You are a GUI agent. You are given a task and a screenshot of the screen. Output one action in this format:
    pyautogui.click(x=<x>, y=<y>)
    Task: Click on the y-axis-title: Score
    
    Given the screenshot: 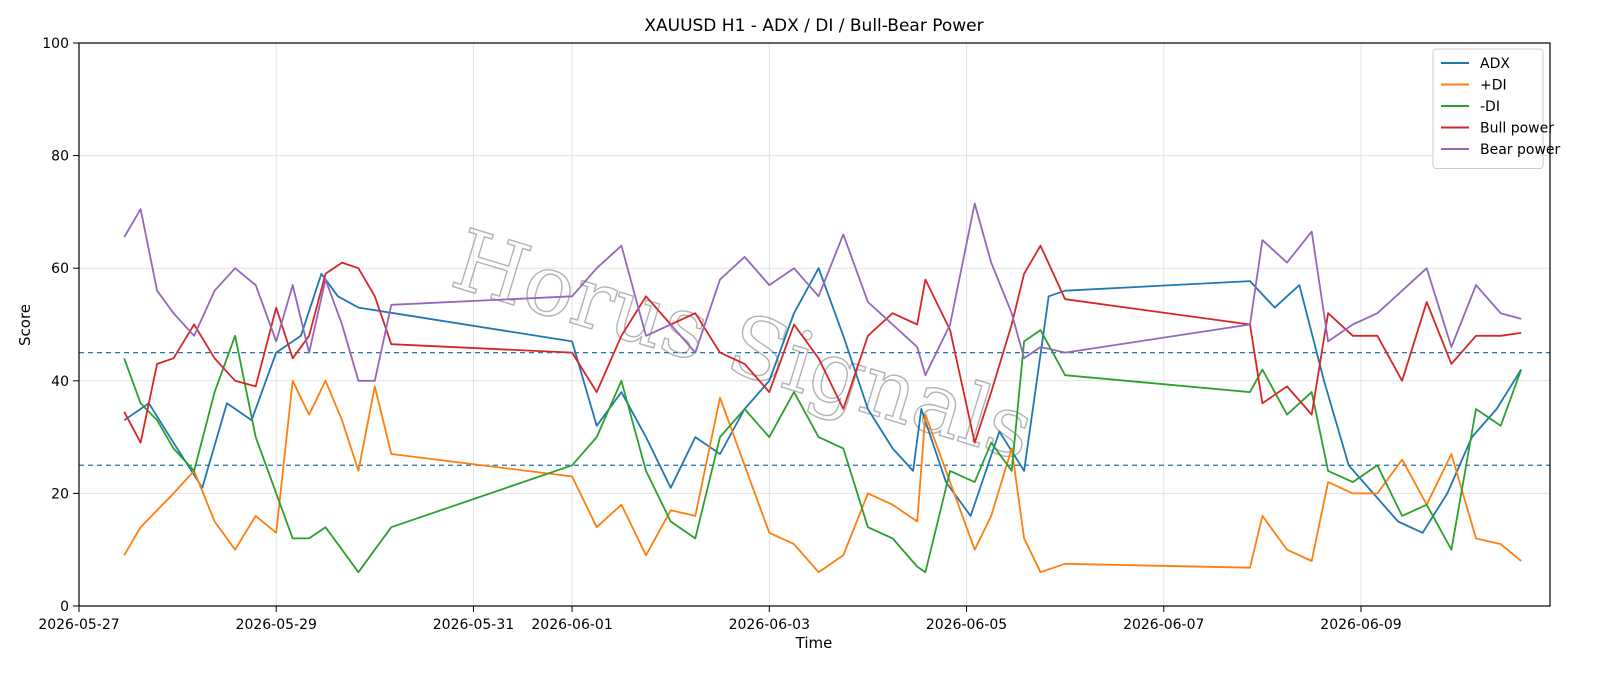 What is the action you would take?
    pyautogui.click(x=25, y=325)
    